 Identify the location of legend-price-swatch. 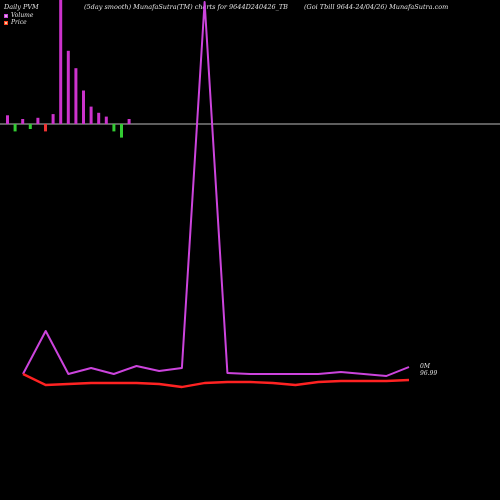
(6, 22).